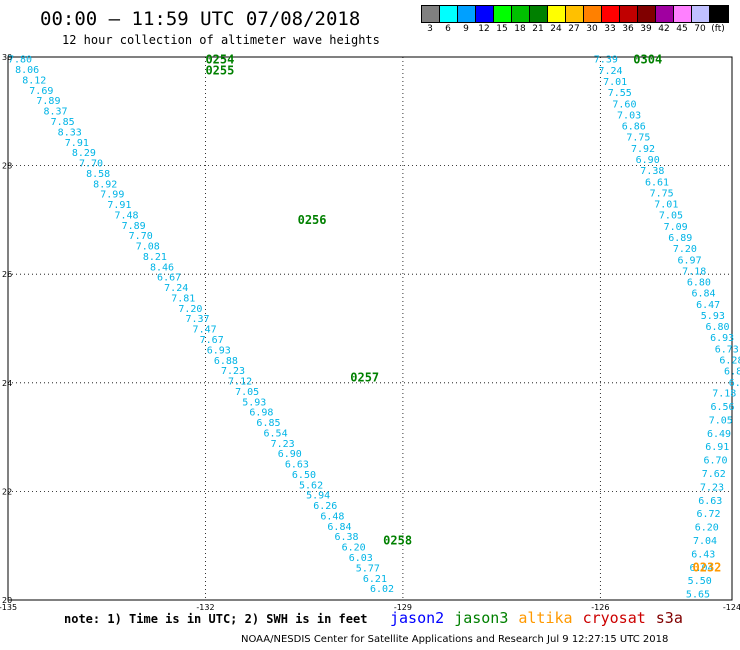 Image resolution: width=740 pixels, height=650 pixels. I want to click on y-tick-label: 20, so click(7, 600).